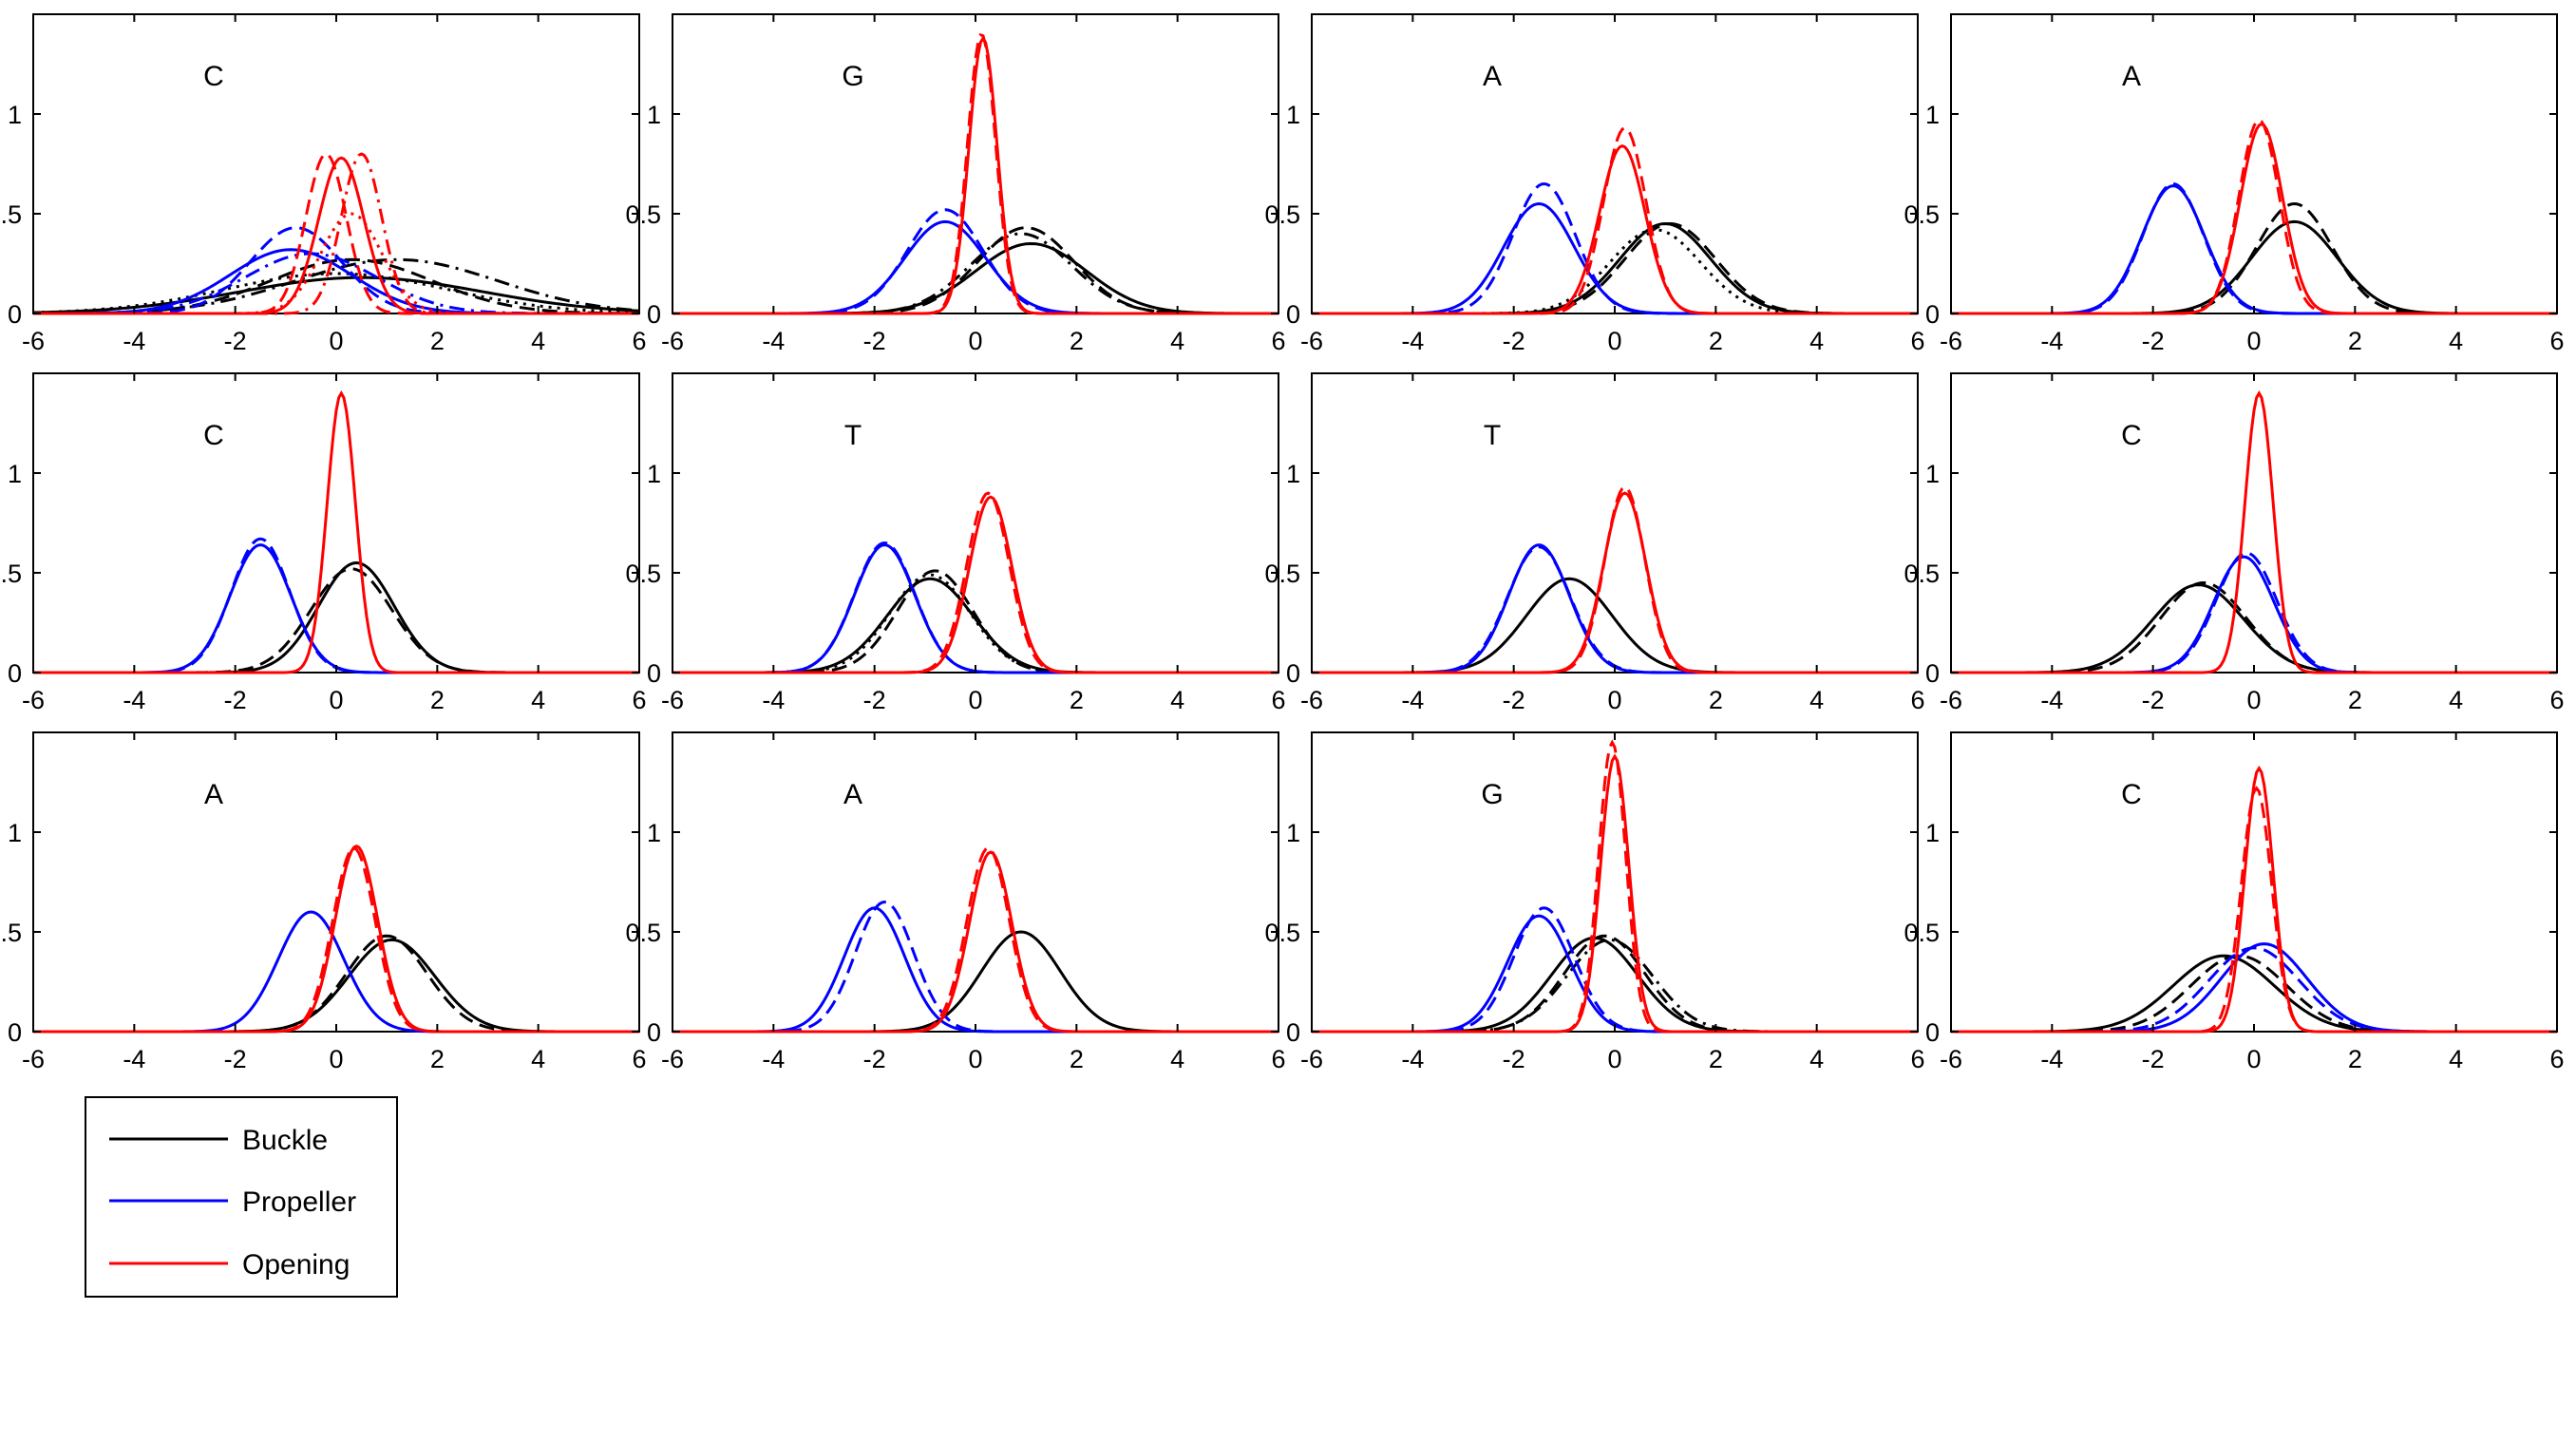 This screenshot has width=2576, height=1442. I want to click on panel-12: -6 -4 -2 0 2 4 600.51C, so click(2234, 902).